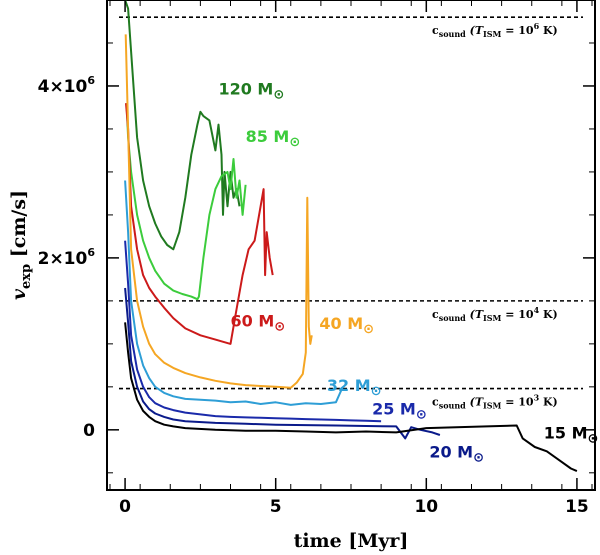 Image resolution: width=600 pixels, height=555 pixels. What do you see at coordinates (268, 136) in the screenshot?
I see `series-mass: 85 M` at bounding box center [268, 136].